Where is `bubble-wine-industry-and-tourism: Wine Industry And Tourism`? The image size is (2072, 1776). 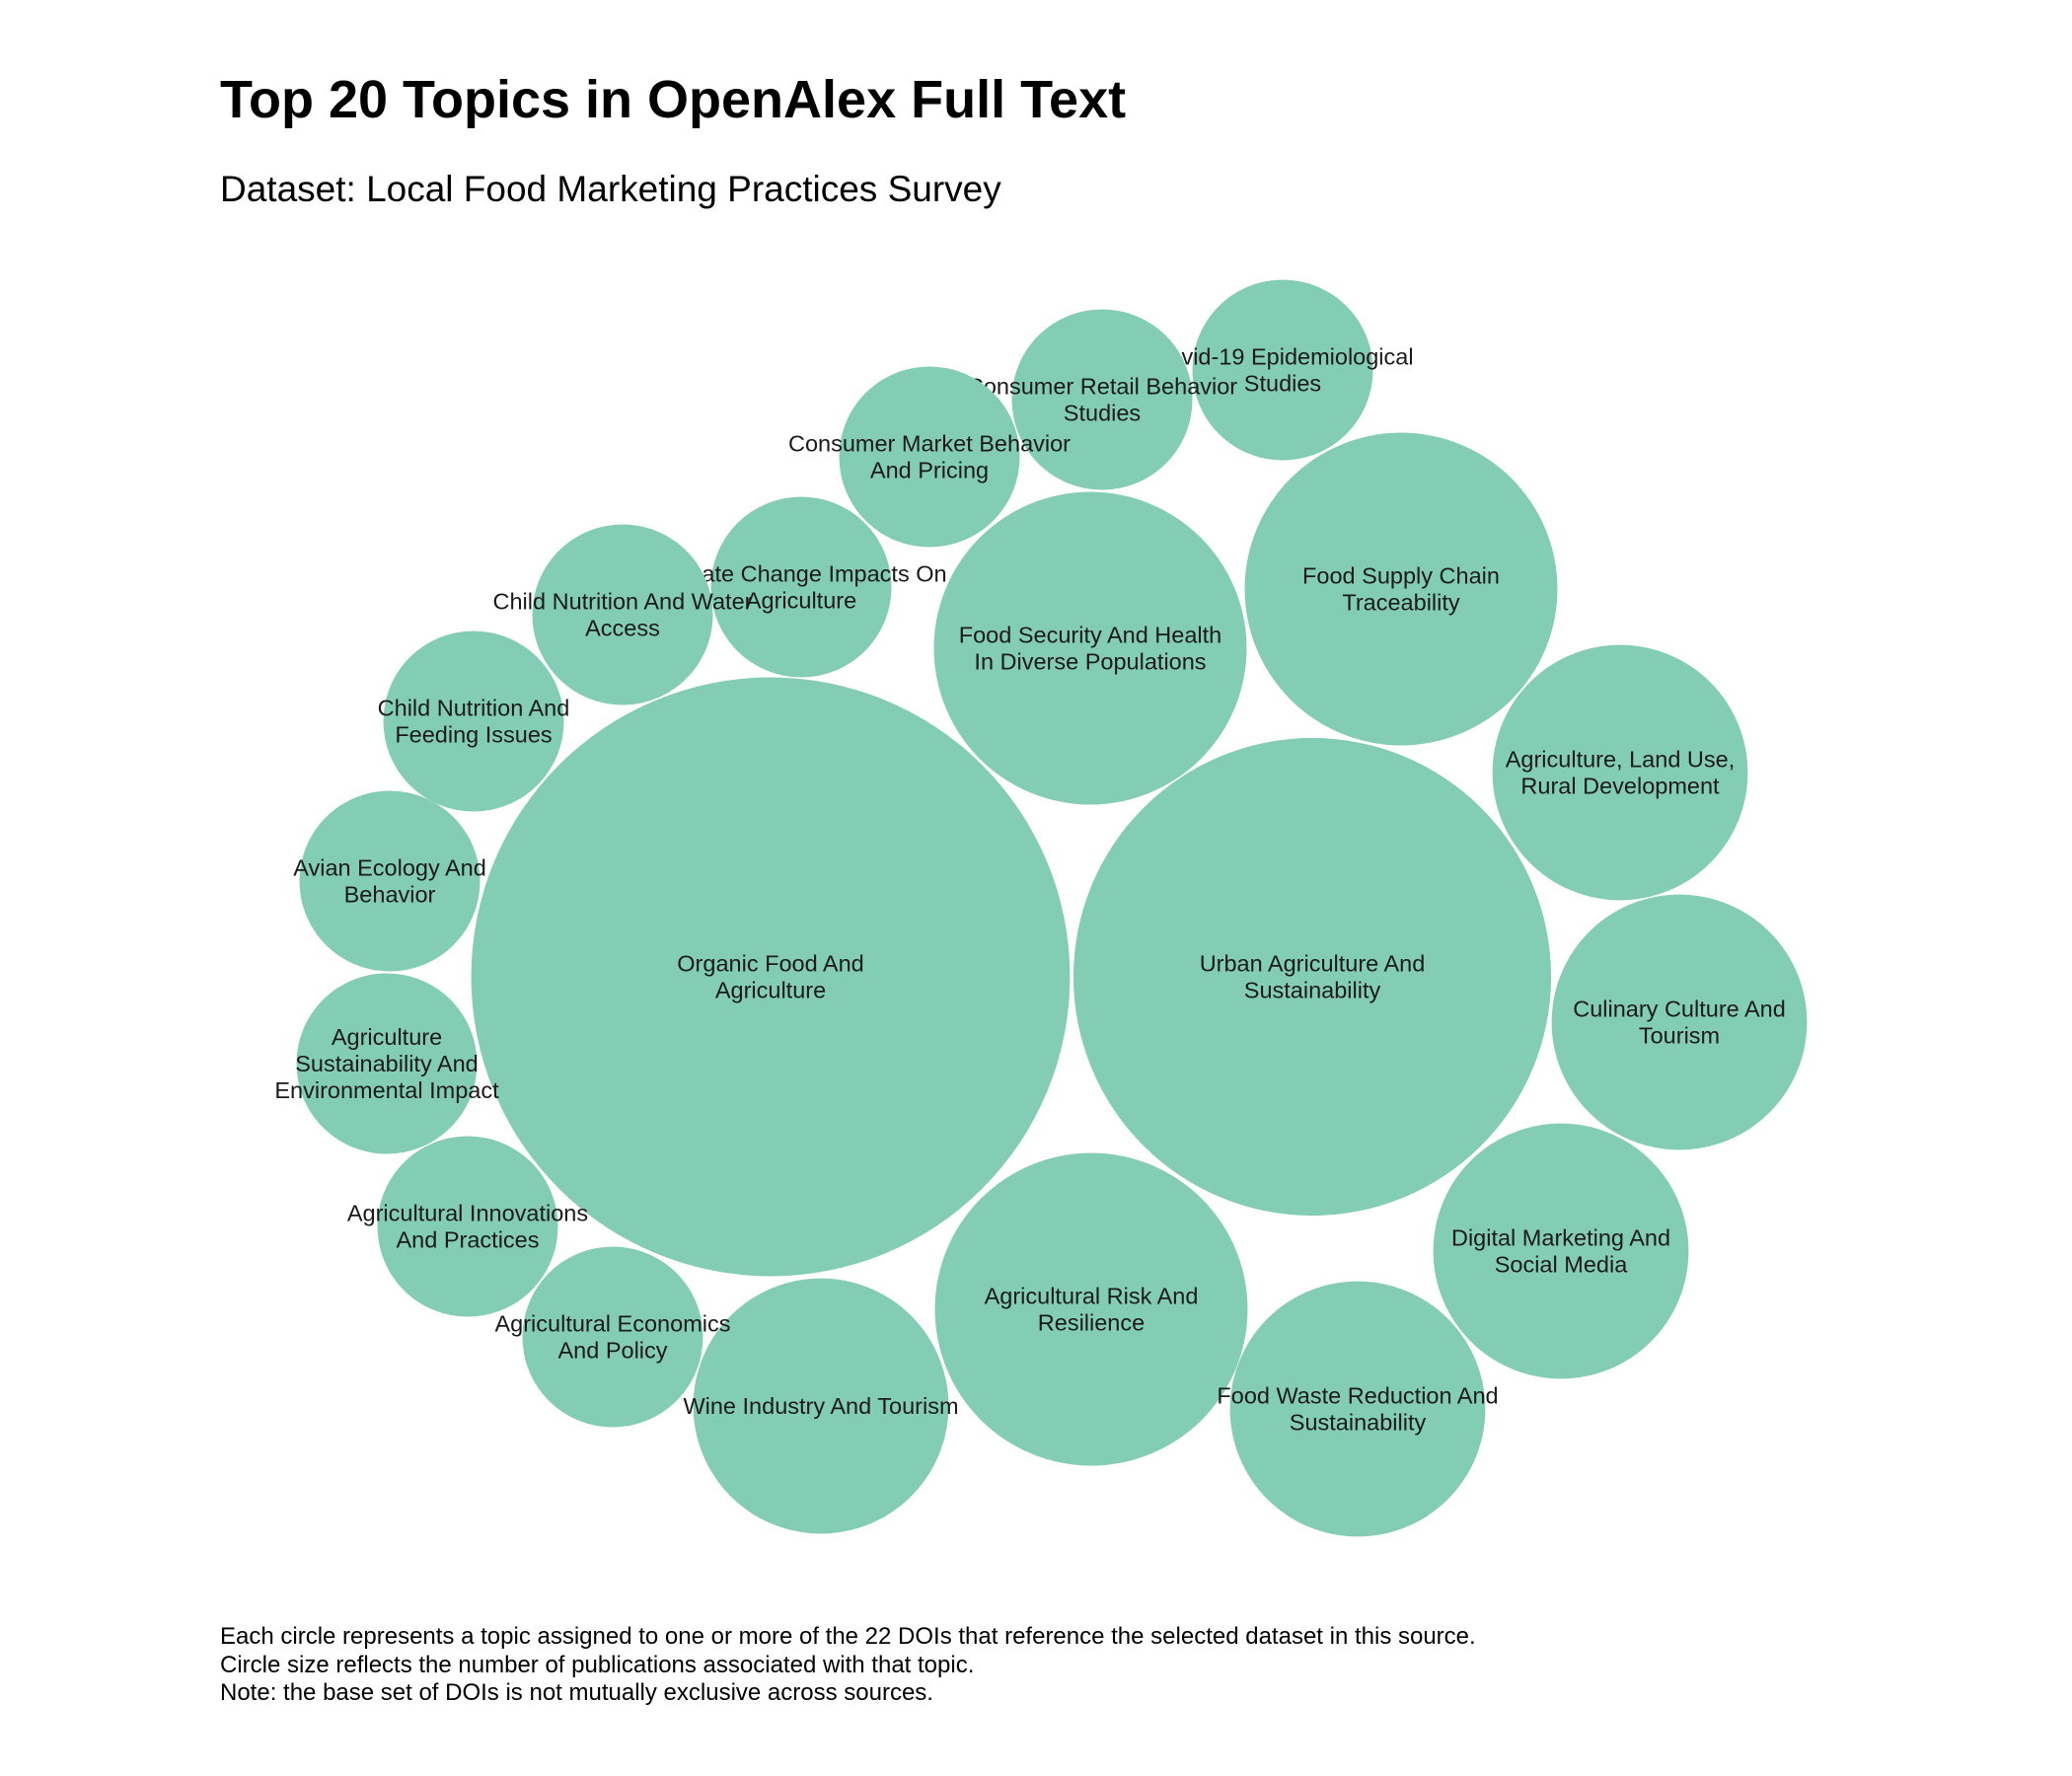
bubble-wine-industry-and-tourism: Wine Industry And Tourism is located at coordinates (821, 1406).